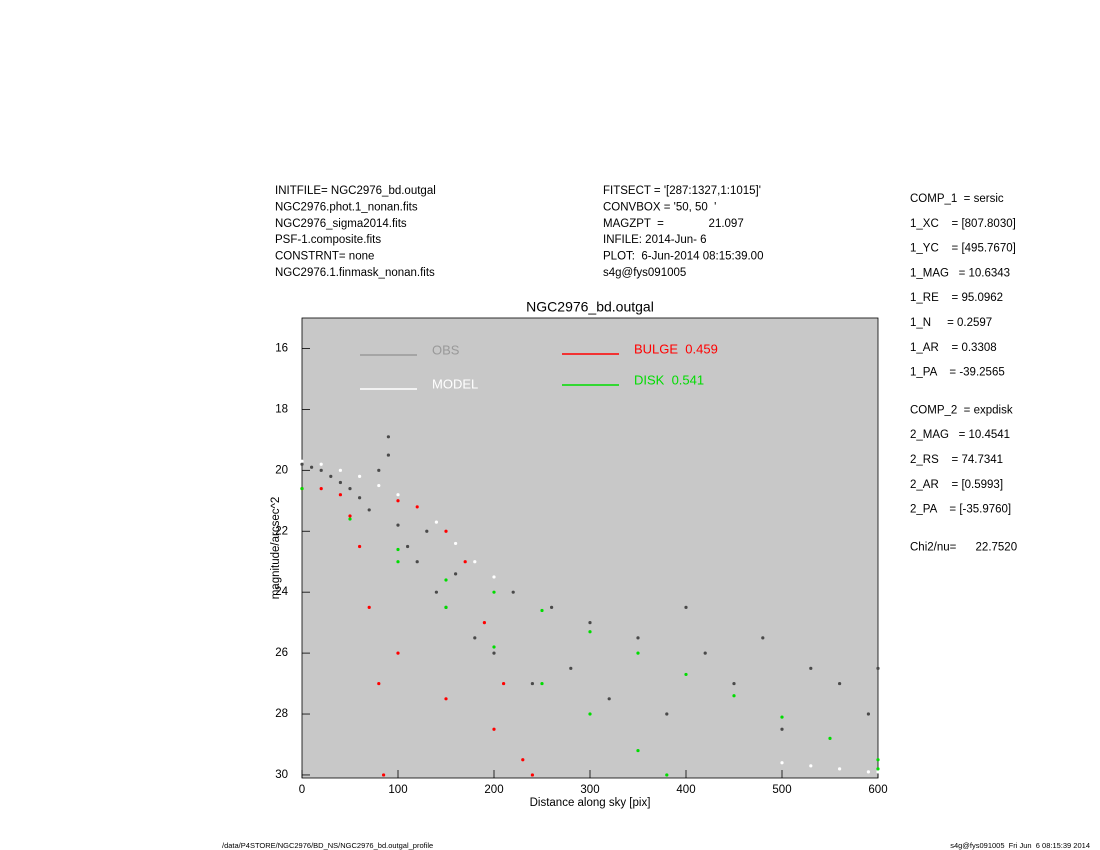  I want to click on x-tick-label: 0, so click(302, 790).